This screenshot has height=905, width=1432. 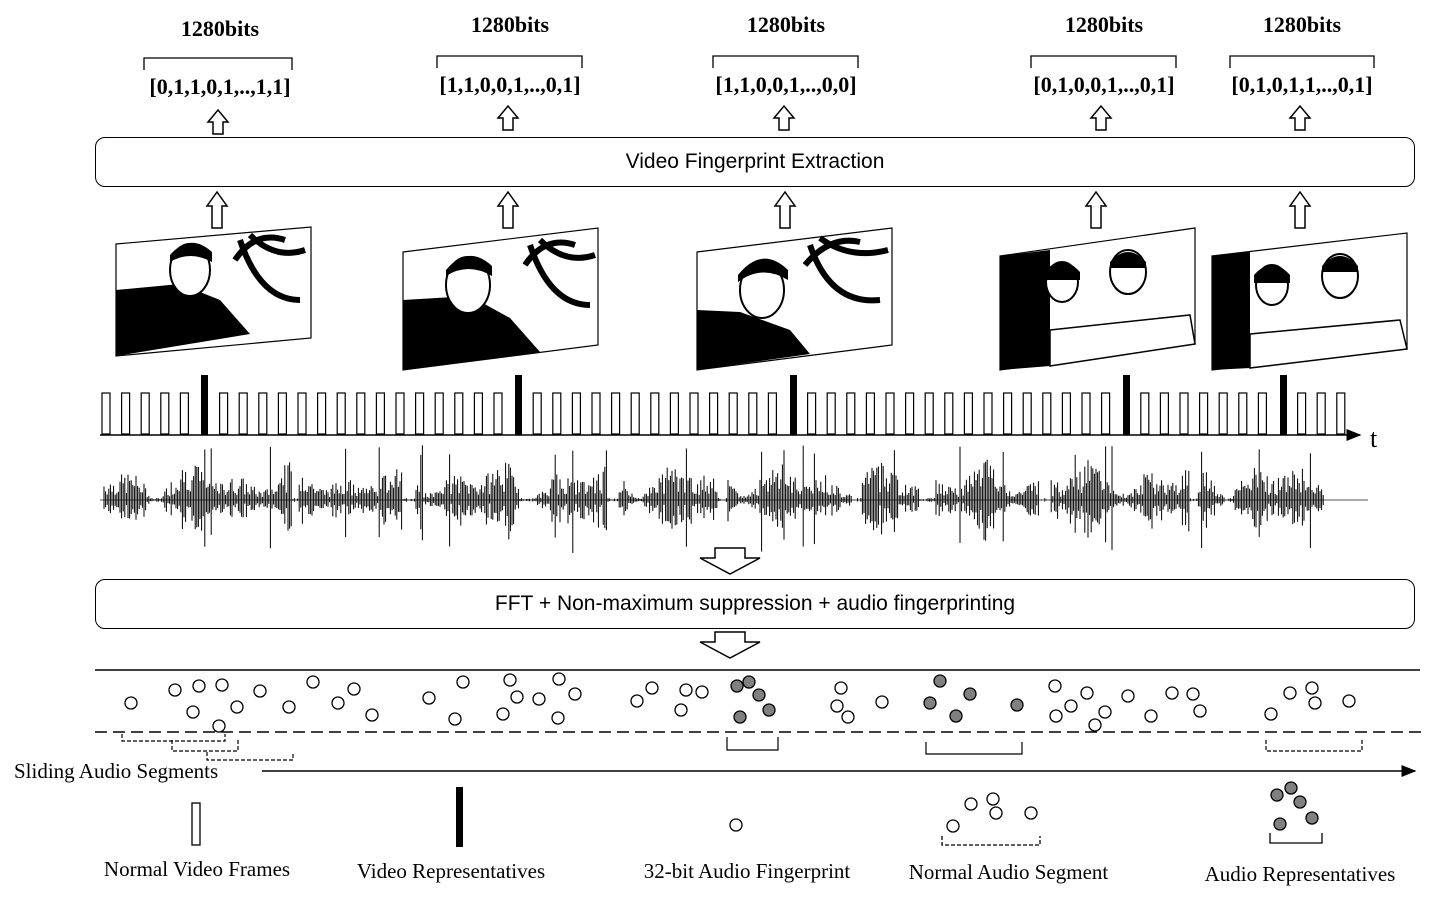 I want to click on audio-waveform, so click(x=713, y=499).